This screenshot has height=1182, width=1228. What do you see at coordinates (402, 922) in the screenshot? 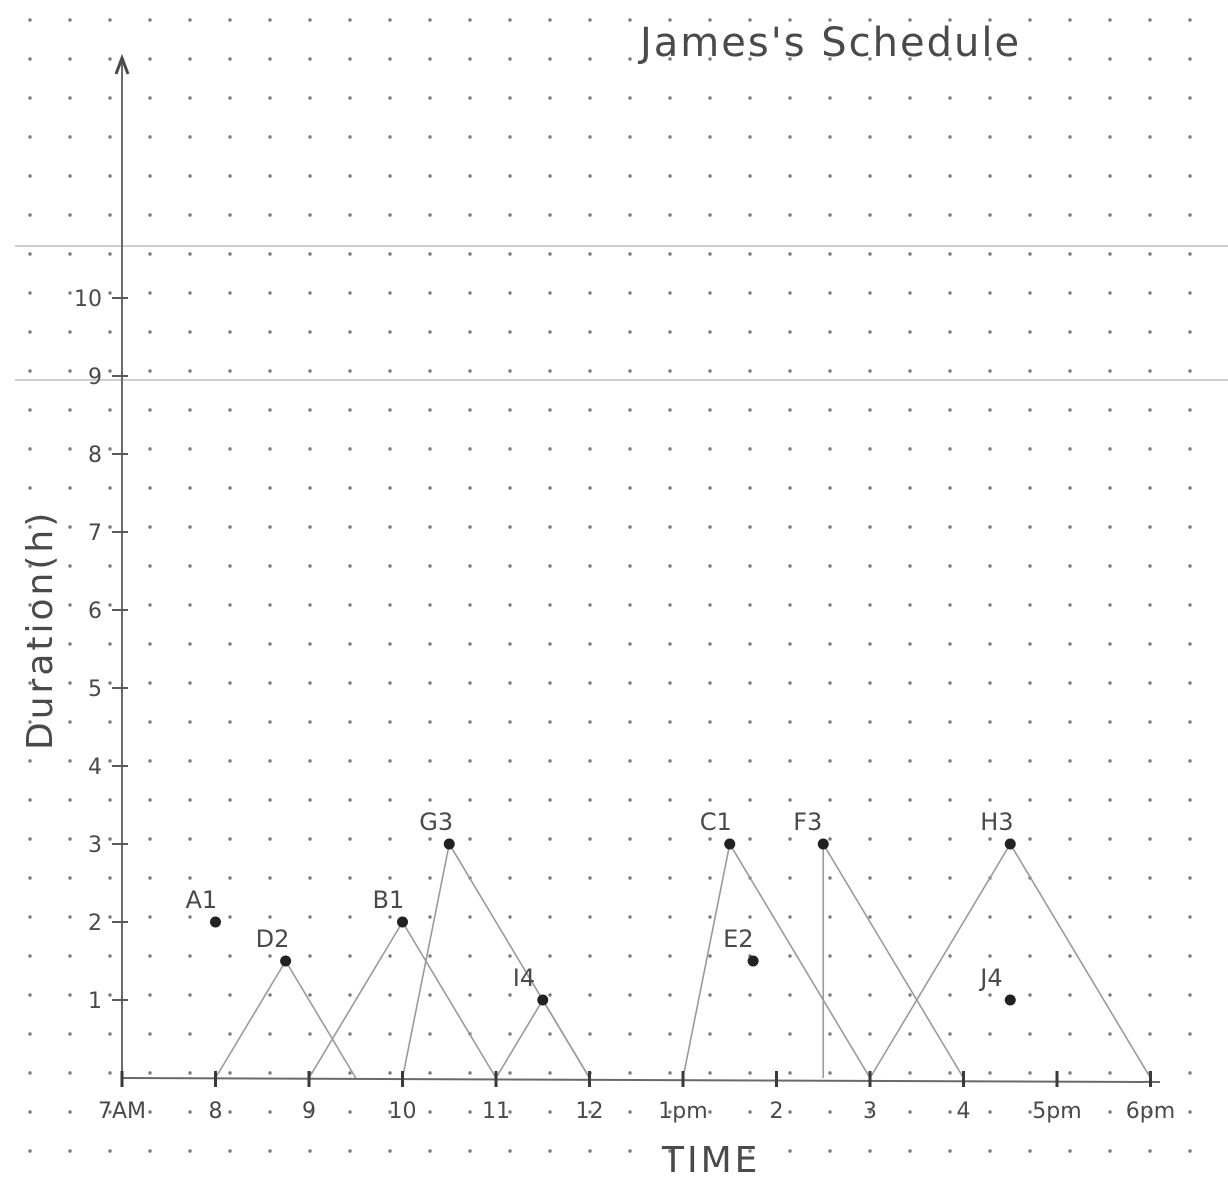
I see `point-B1` at bounding box center [402, 922].